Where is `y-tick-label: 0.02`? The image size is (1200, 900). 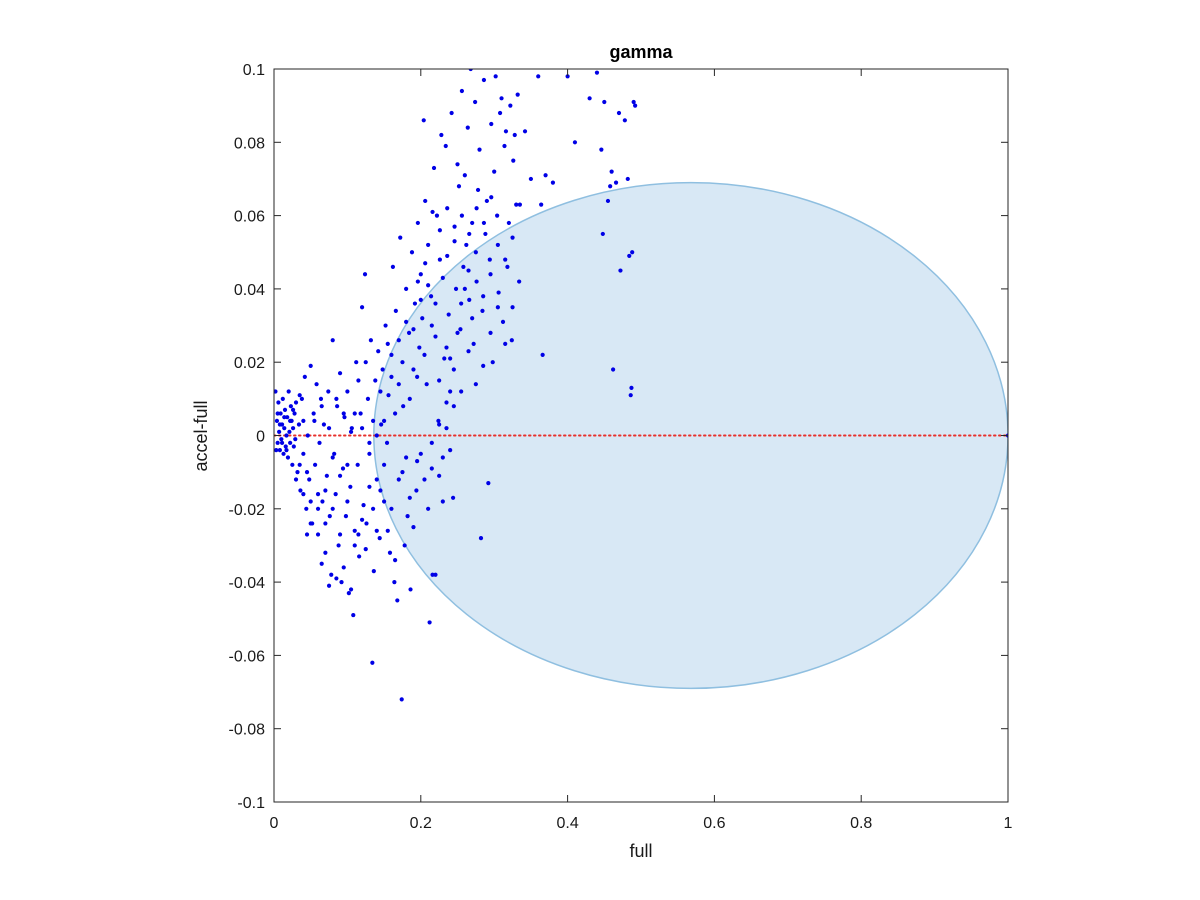
y-tick-label: 0.02 is located at coordinates (249, 363).